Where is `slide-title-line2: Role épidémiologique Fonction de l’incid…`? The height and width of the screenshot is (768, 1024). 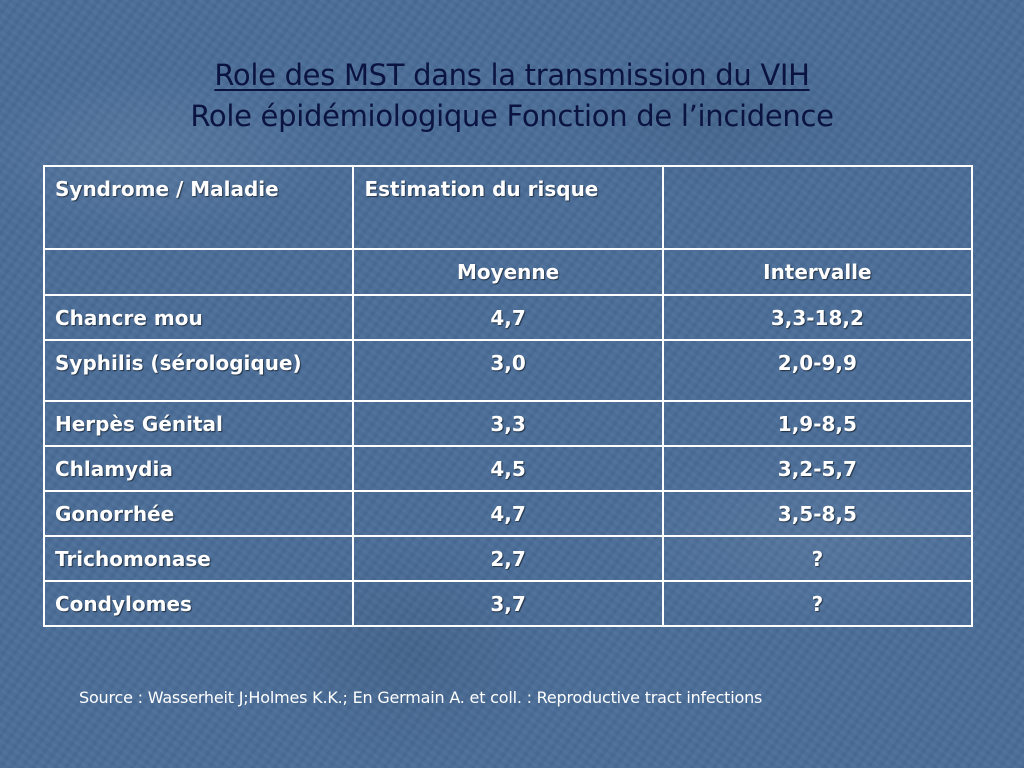
slide-title-line2: Role épidémiologique Fonction de l’incid… is located at coordinates (512, 116).